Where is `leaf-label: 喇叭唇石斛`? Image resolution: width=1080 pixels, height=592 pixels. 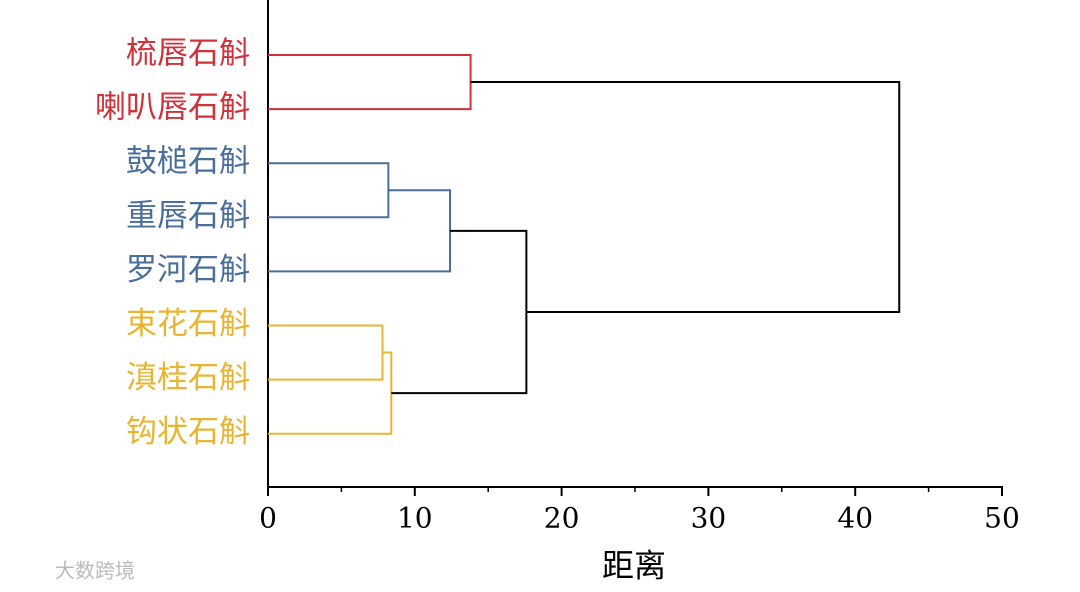
leaf-label: 喇叭唇石斛 is located at coordinates (172, 108).